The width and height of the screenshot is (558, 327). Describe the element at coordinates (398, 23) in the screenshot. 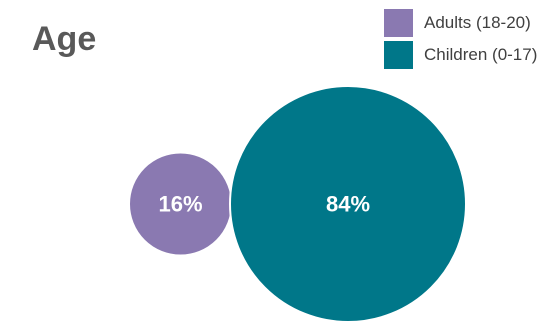

I see `legend-swatch-adults` at that location.